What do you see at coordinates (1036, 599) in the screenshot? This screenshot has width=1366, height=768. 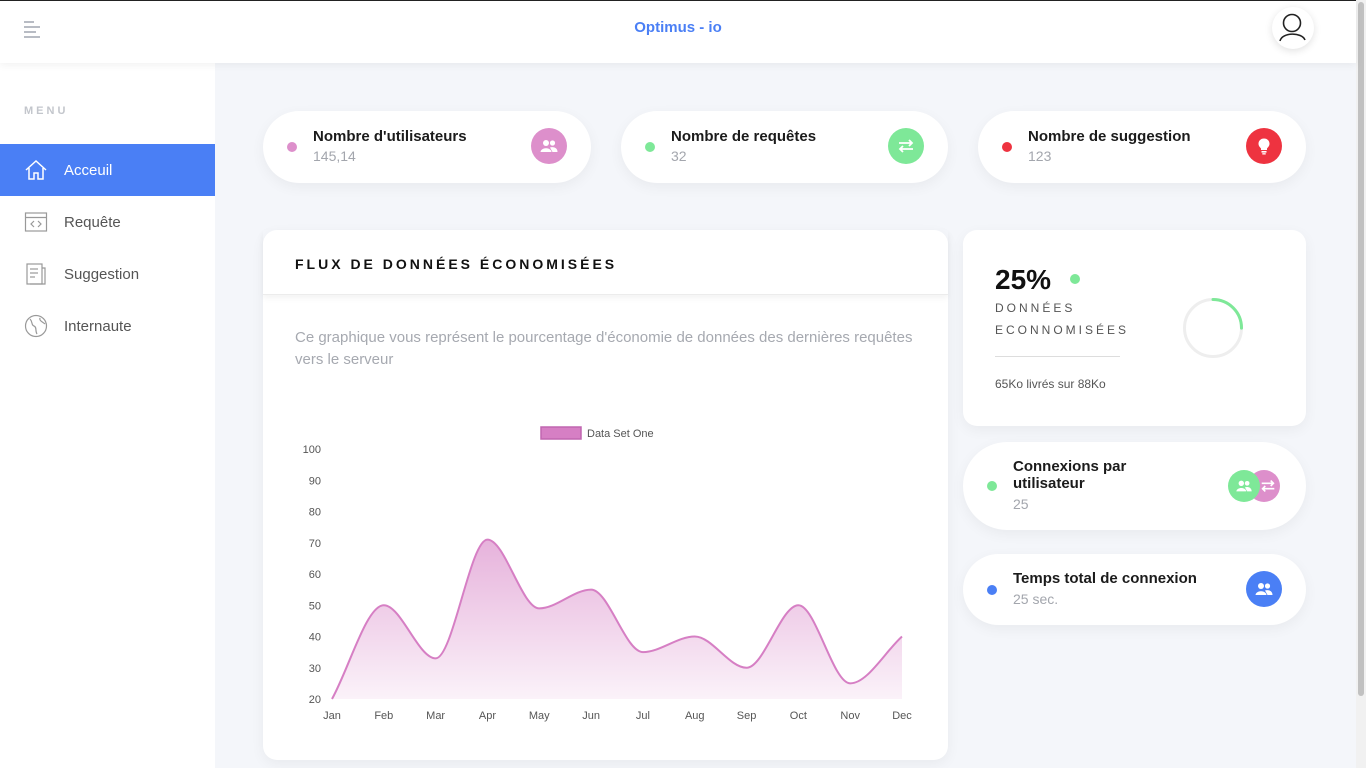 I see `temps-value: 25 sec.` at bounding box center [1036, 599].